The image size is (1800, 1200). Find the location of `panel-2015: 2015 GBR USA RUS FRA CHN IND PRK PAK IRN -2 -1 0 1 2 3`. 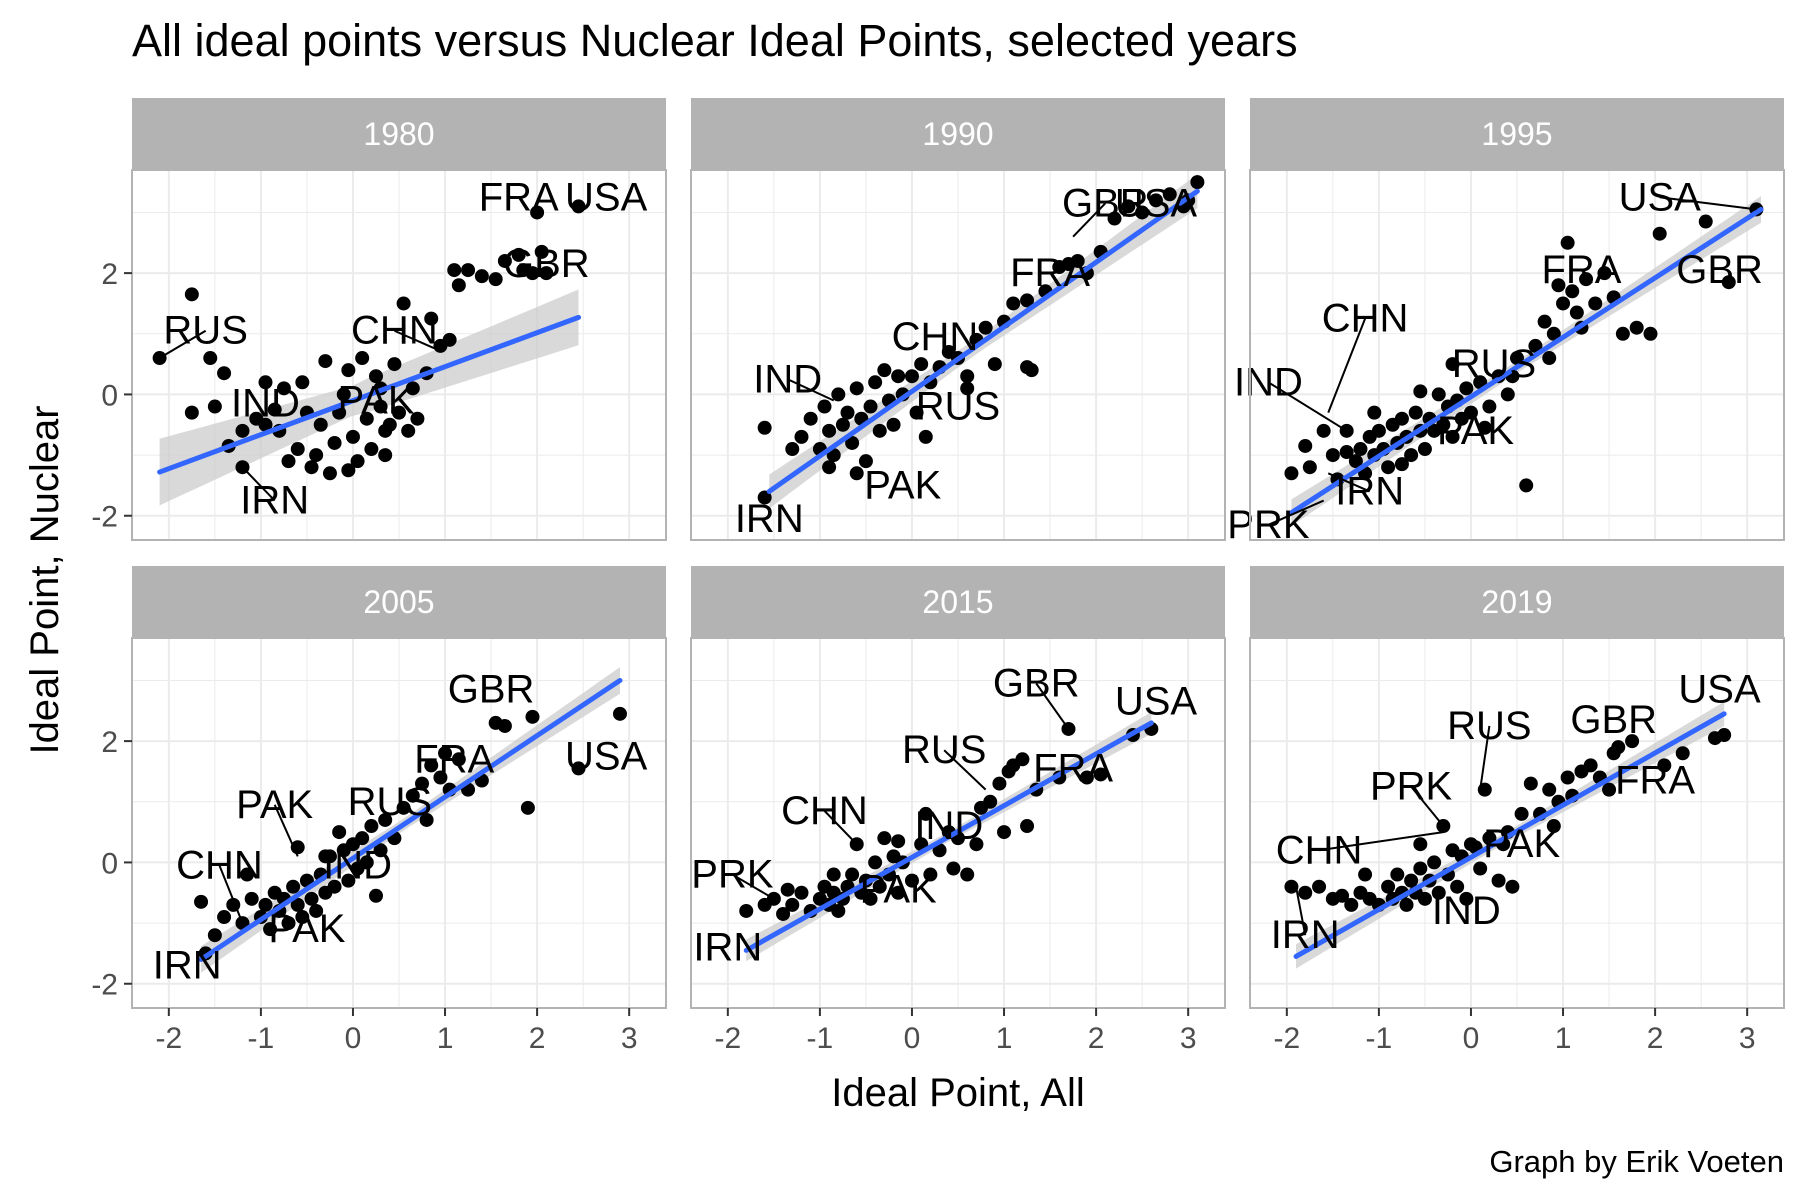

panel-2015: 2015 GBR USA RUS FRA CHN IND PRK PAK IRN -2 -1 0 1 2 3 is located at coordinates (958, 810).